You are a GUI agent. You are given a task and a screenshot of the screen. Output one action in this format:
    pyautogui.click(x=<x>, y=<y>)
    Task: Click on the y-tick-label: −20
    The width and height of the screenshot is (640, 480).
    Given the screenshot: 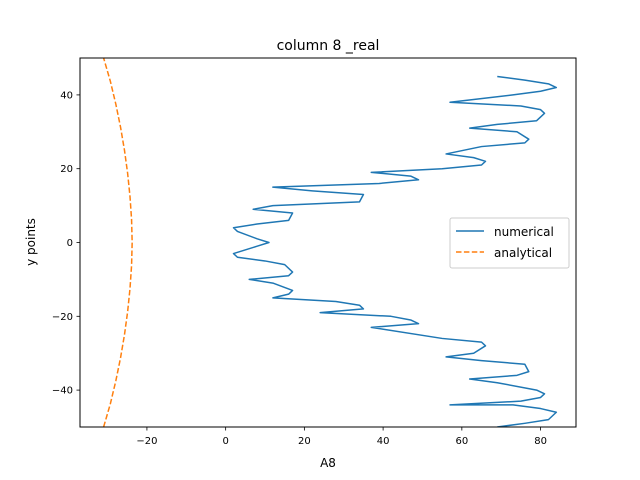 What is the action you would take?
    pyautogui.click(x=62, y=317)
    